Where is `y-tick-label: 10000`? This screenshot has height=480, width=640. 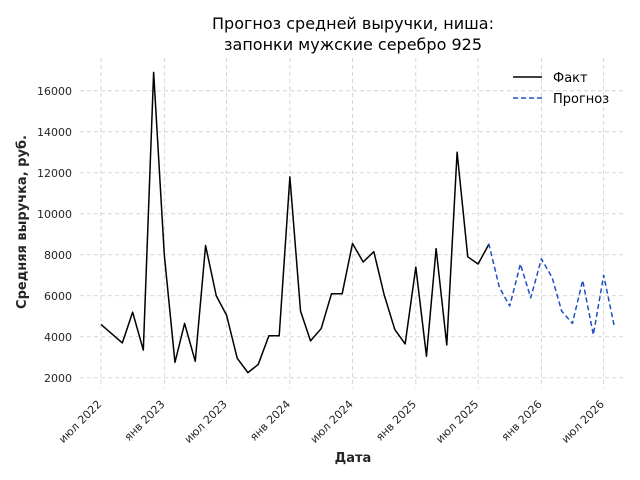
y-tick-label: 10000 is located at coordinates (54, 214).